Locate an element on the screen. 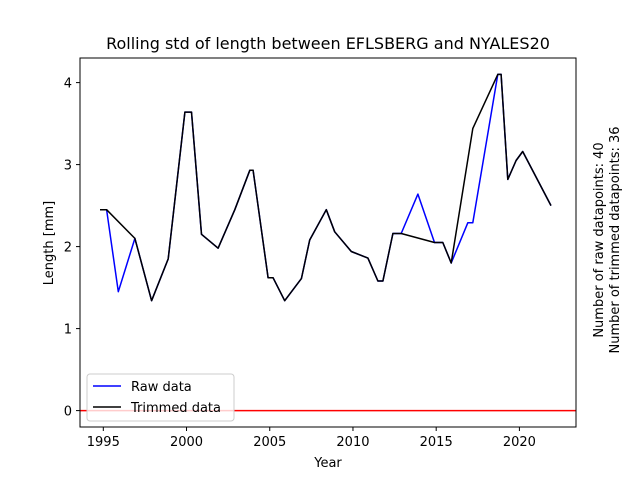 The width and height of the screenshot is (640, 480). y-tick-label: 0 is located at coordinates (68, 412).